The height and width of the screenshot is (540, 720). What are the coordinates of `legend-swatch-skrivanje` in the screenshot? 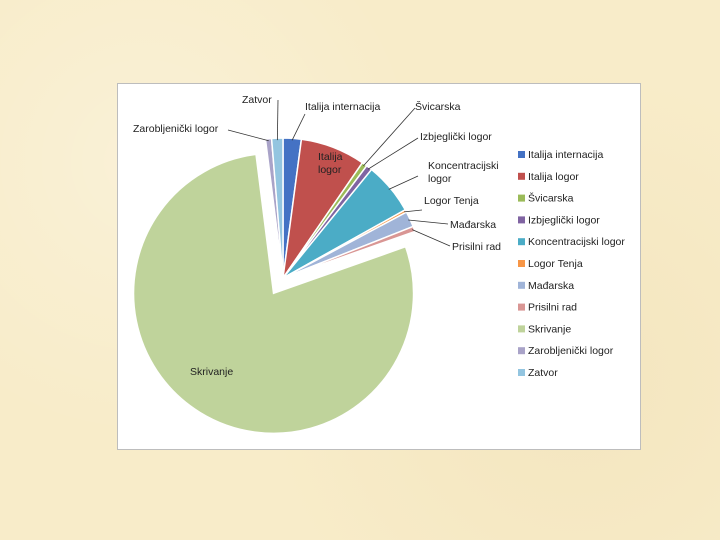 It's located at (521, 329).